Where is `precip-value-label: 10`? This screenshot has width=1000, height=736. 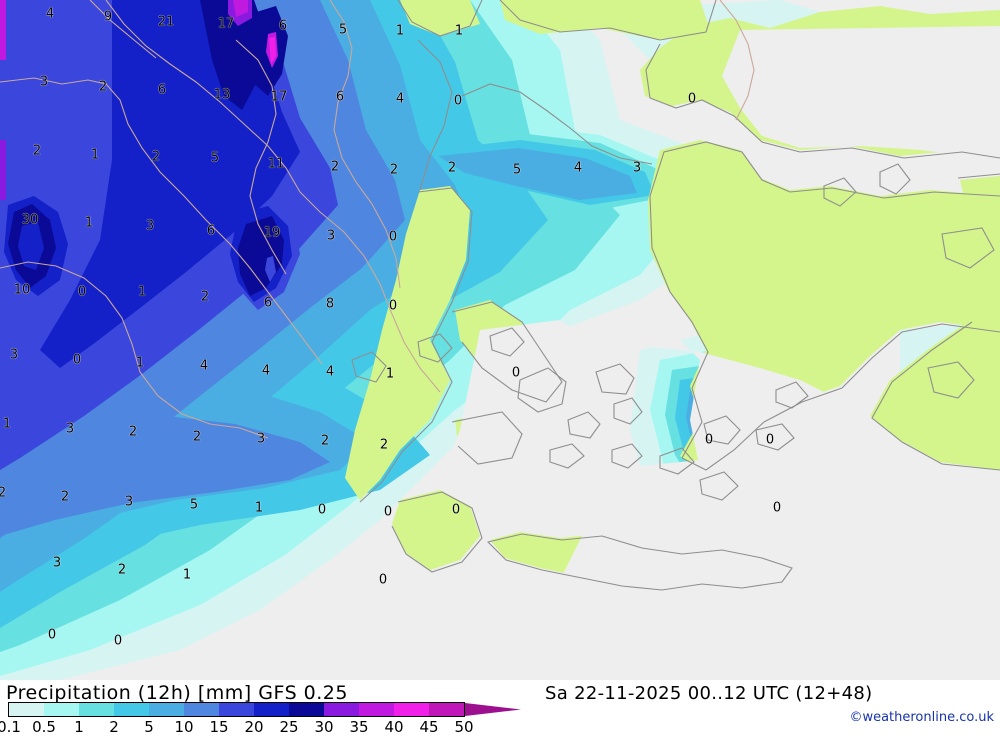 precip-value-label: 10 is located at coordinates (22, 290).